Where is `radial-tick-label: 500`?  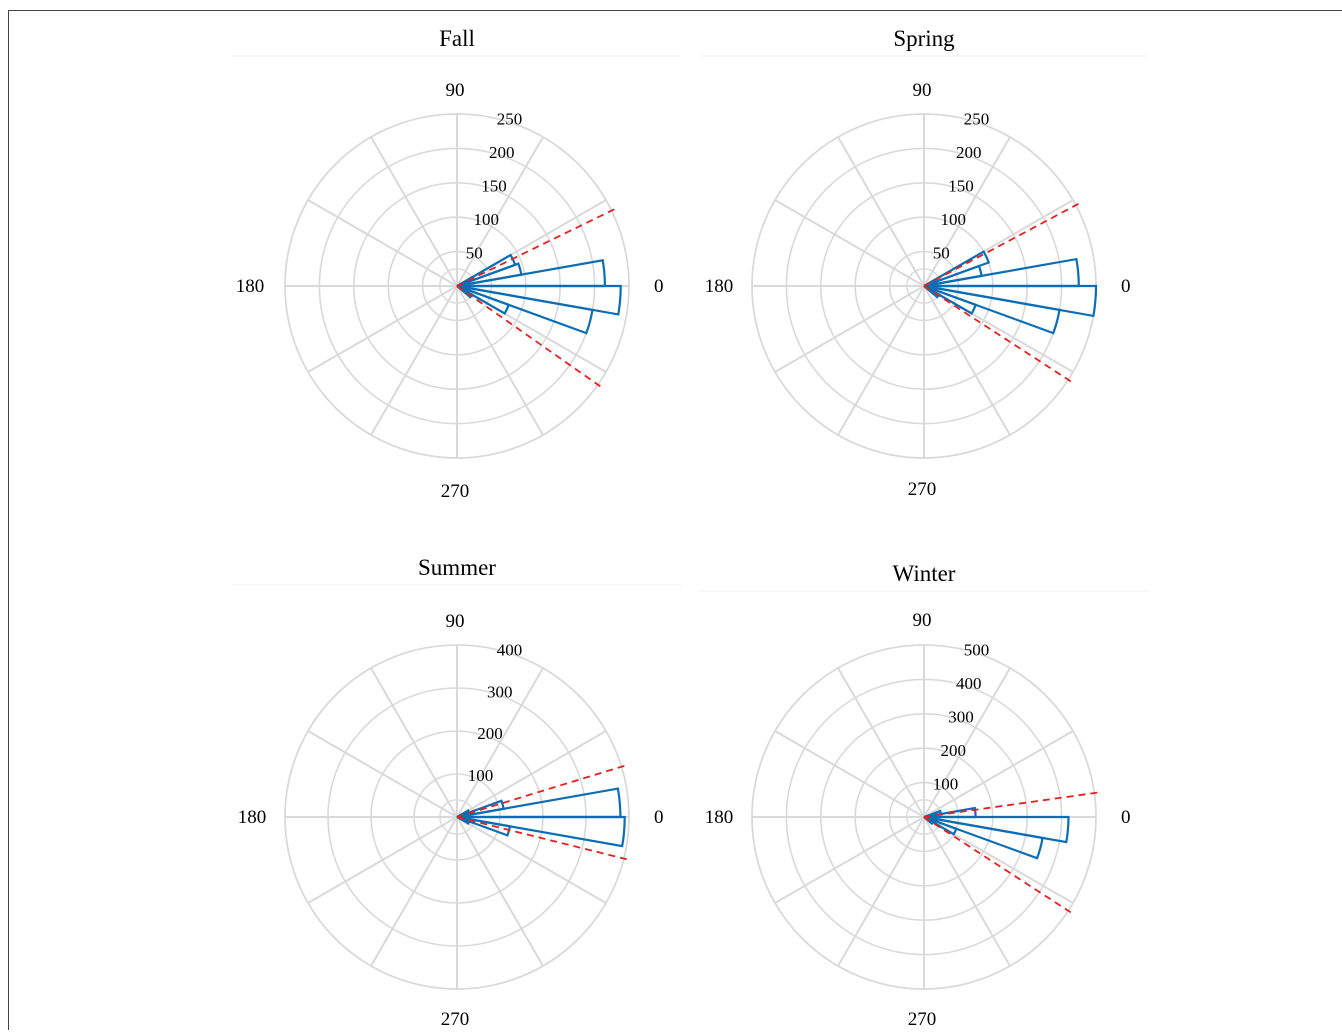
radial-tick-label: 500 is located at coordinates (977, 649).